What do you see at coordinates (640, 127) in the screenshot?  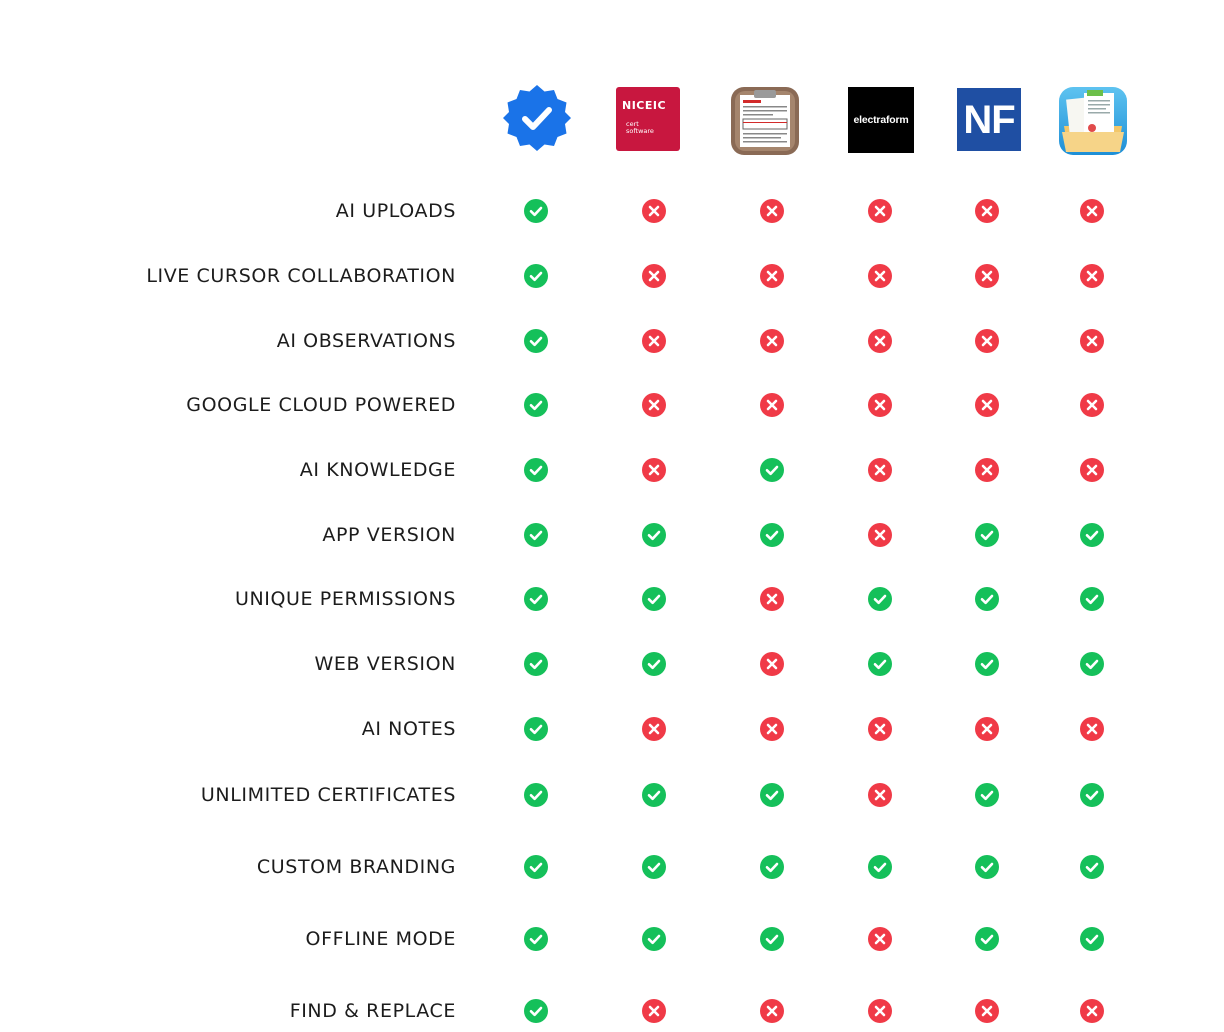 I see `niceic-subtext: cert software` at bounding box center [640, 127].